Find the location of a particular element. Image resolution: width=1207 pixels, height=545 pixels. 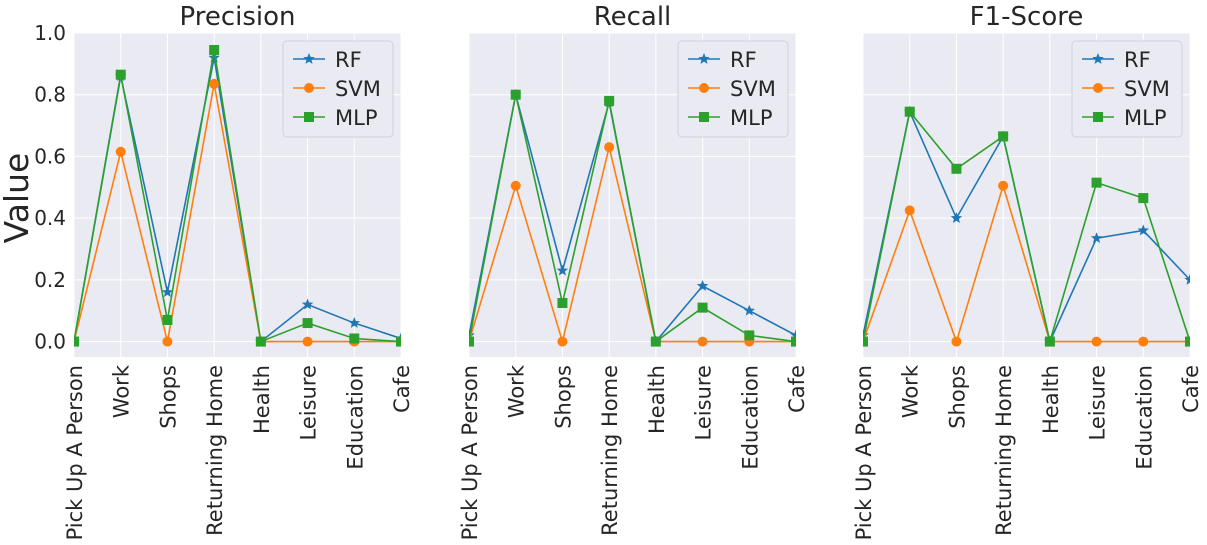

chart-title: Precision is located at coordinates (237, 17).